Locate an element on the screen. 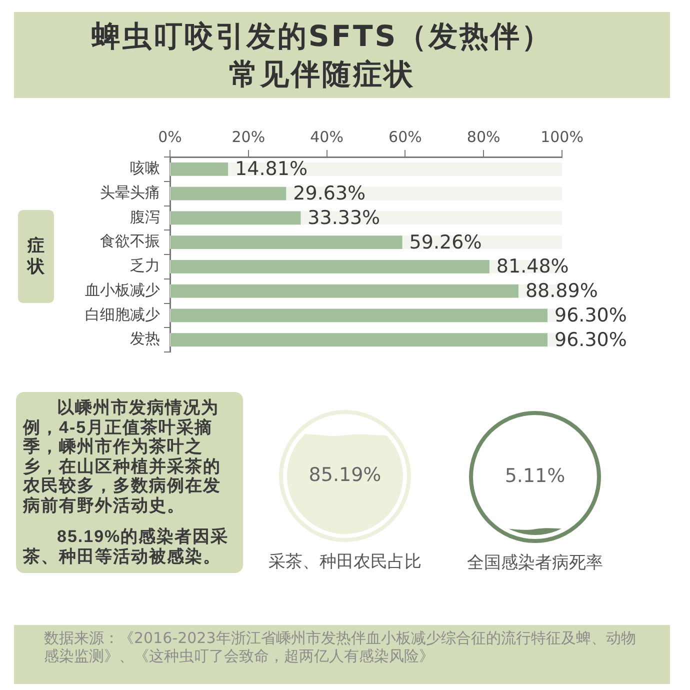 The height and width of the screenshot is (690, 690). data-label: 29.63% is located at coordinates (329, 193).